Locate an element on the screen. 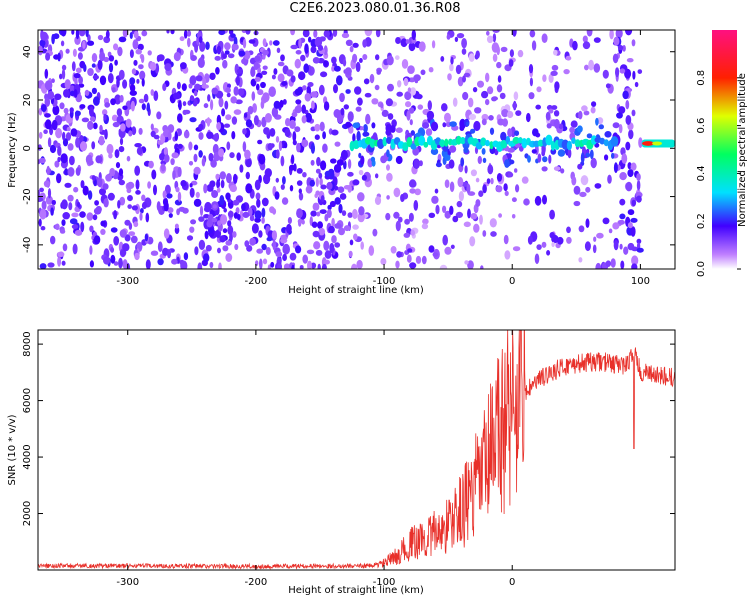 This screenshot has width=750, height=600. colorbar-tick-label: 0.6 is located at coordinates (701, 126).